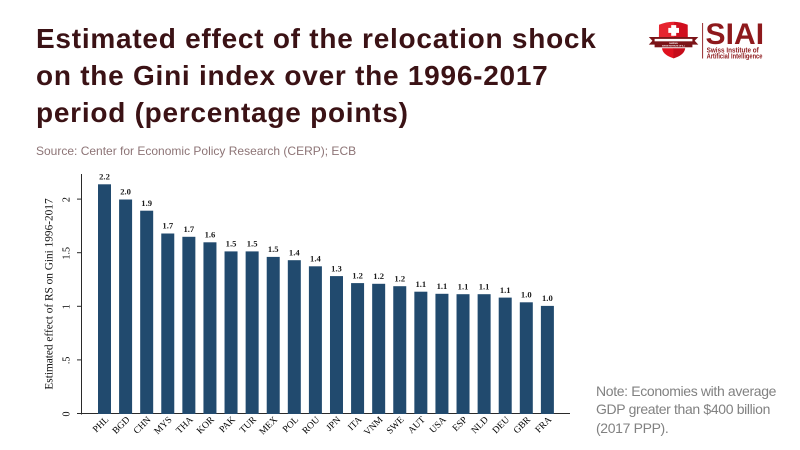 This screenshot has width=800, height=450. I want to click on svg-text: KOR, so click(206, 426).